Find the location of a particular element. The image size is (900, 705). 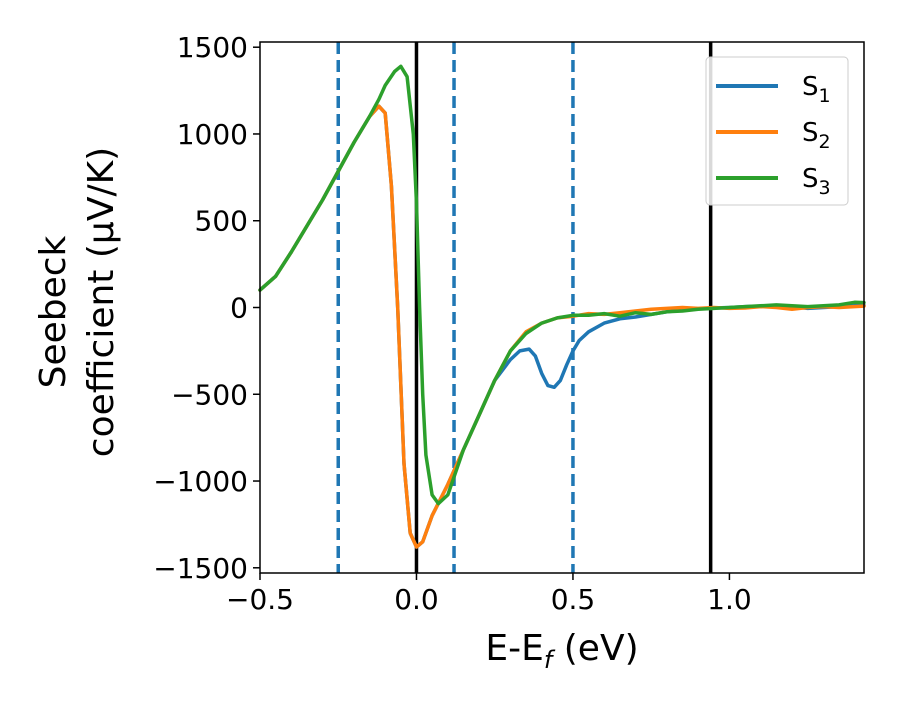

x-axis-title: E-Ef (eV) is located at coordinates (561, 651).